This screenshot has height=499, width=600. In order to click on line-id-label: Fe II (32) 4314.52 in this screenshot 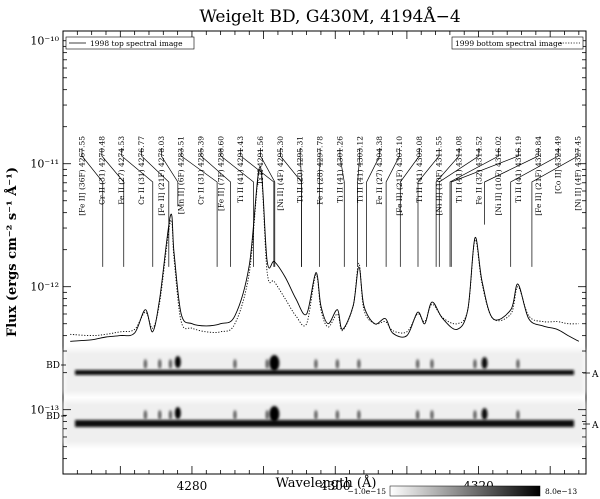, I will do `click(478, 170)`.